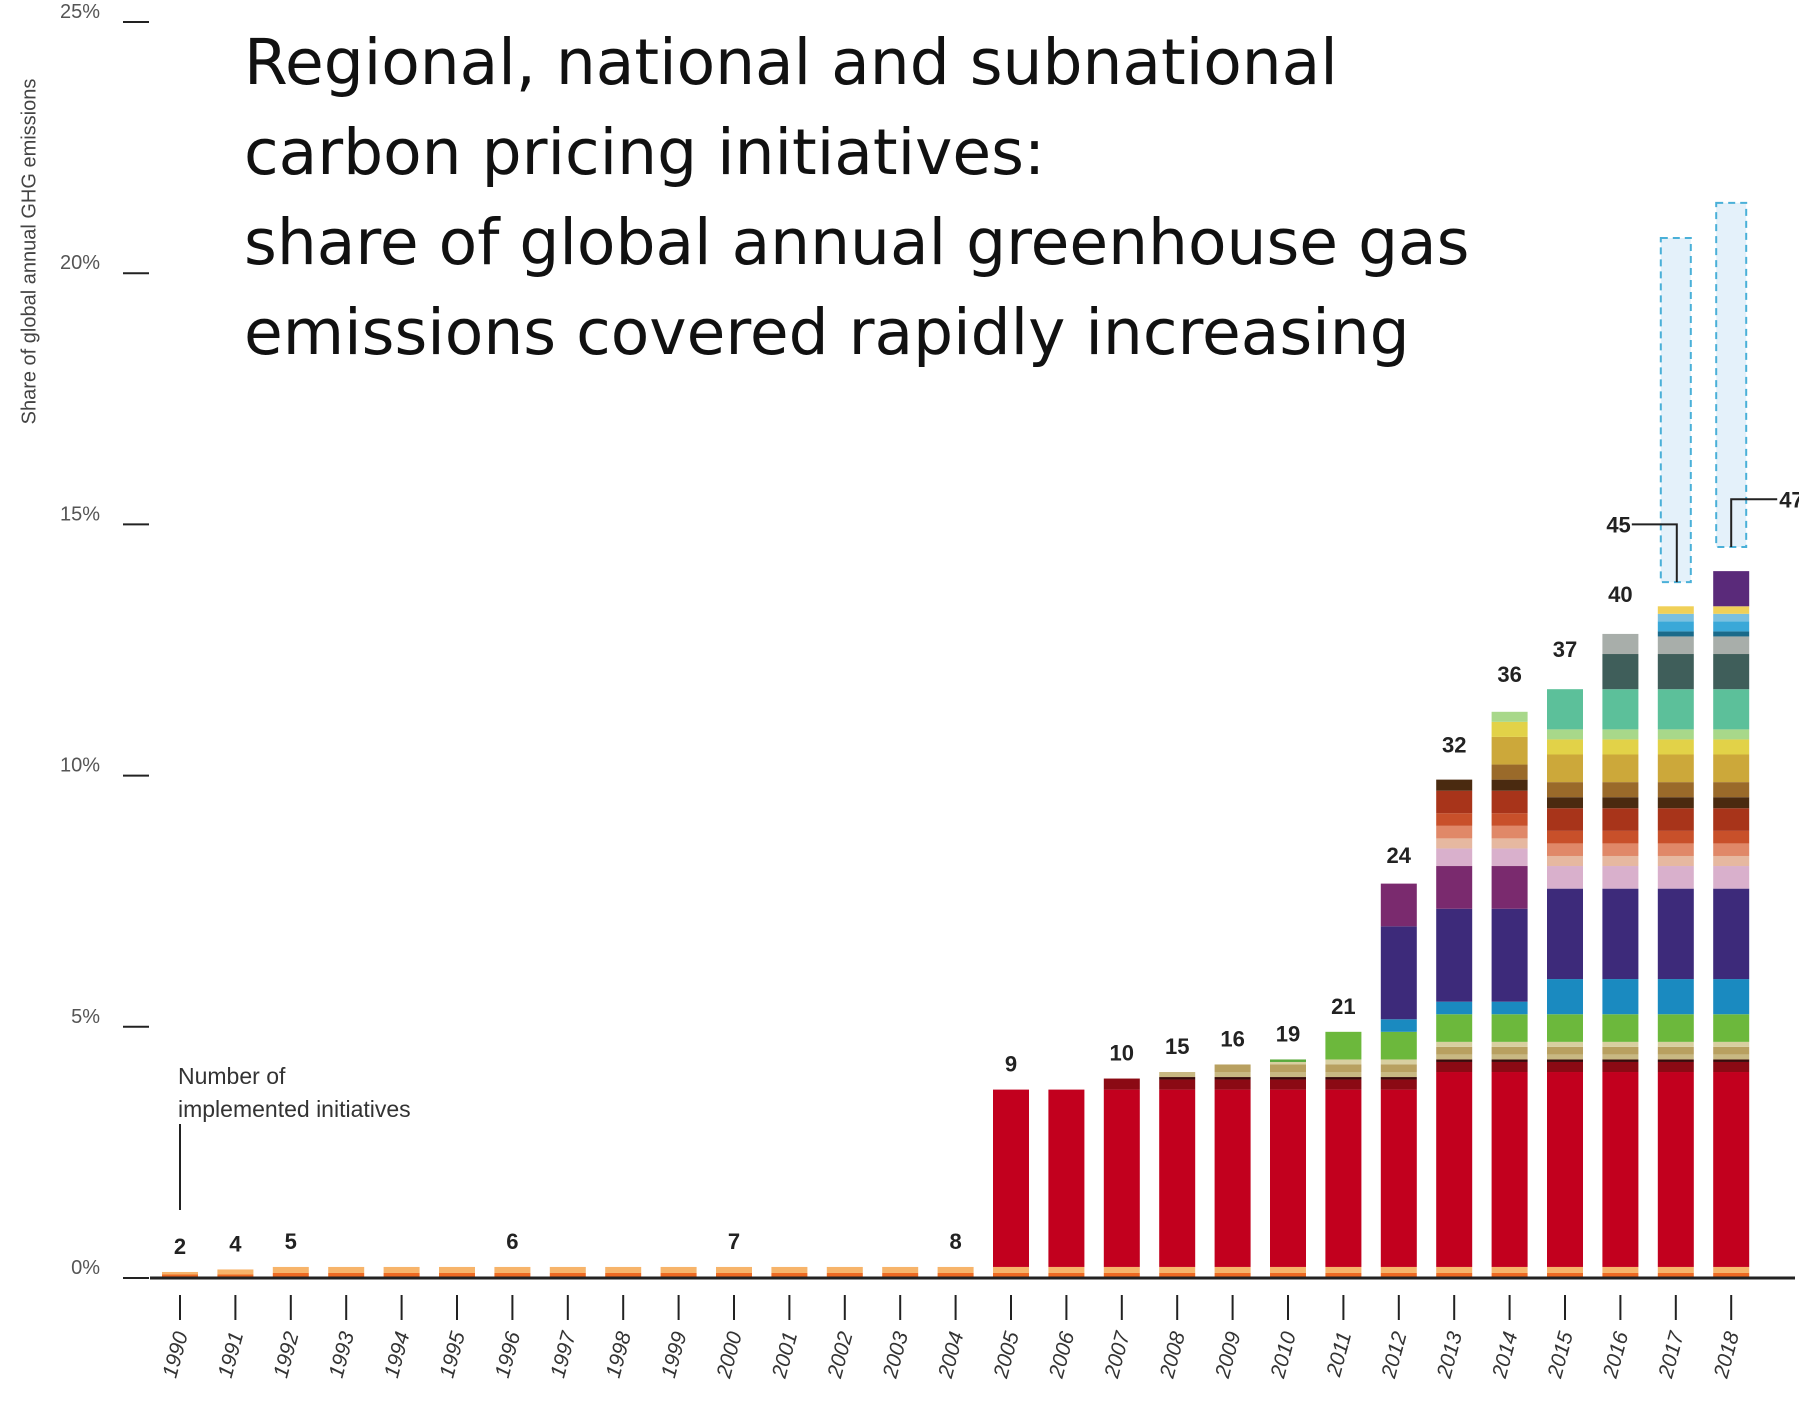 This screenshot has width=1799, height=1401. What do you see at coordinates (1117, 1354) in the screenshot?
I see `x-tick-label: 2007` at bounding box center [1117, 1354].